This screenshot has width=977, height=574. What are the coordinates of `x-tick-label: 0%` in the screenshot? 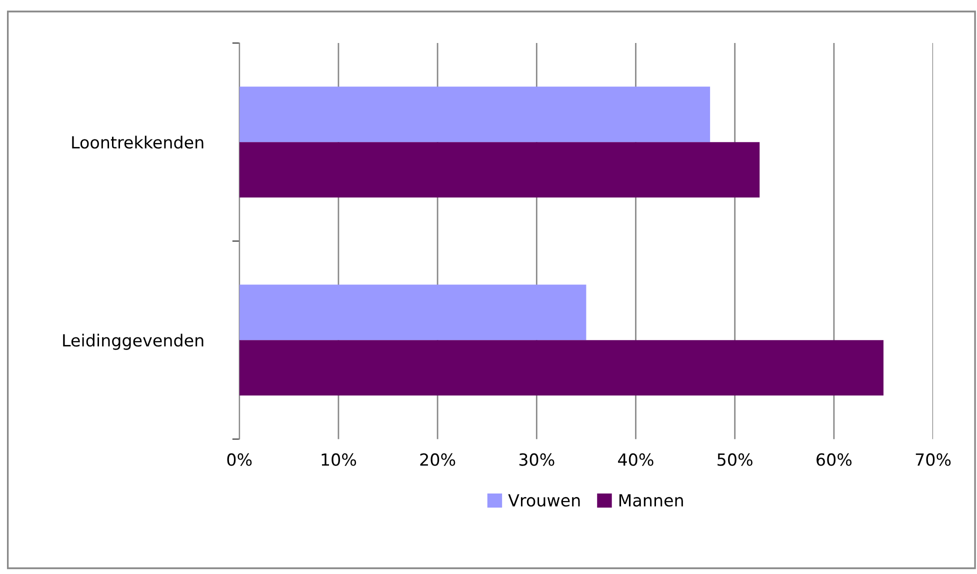 It's located at (239, 459).